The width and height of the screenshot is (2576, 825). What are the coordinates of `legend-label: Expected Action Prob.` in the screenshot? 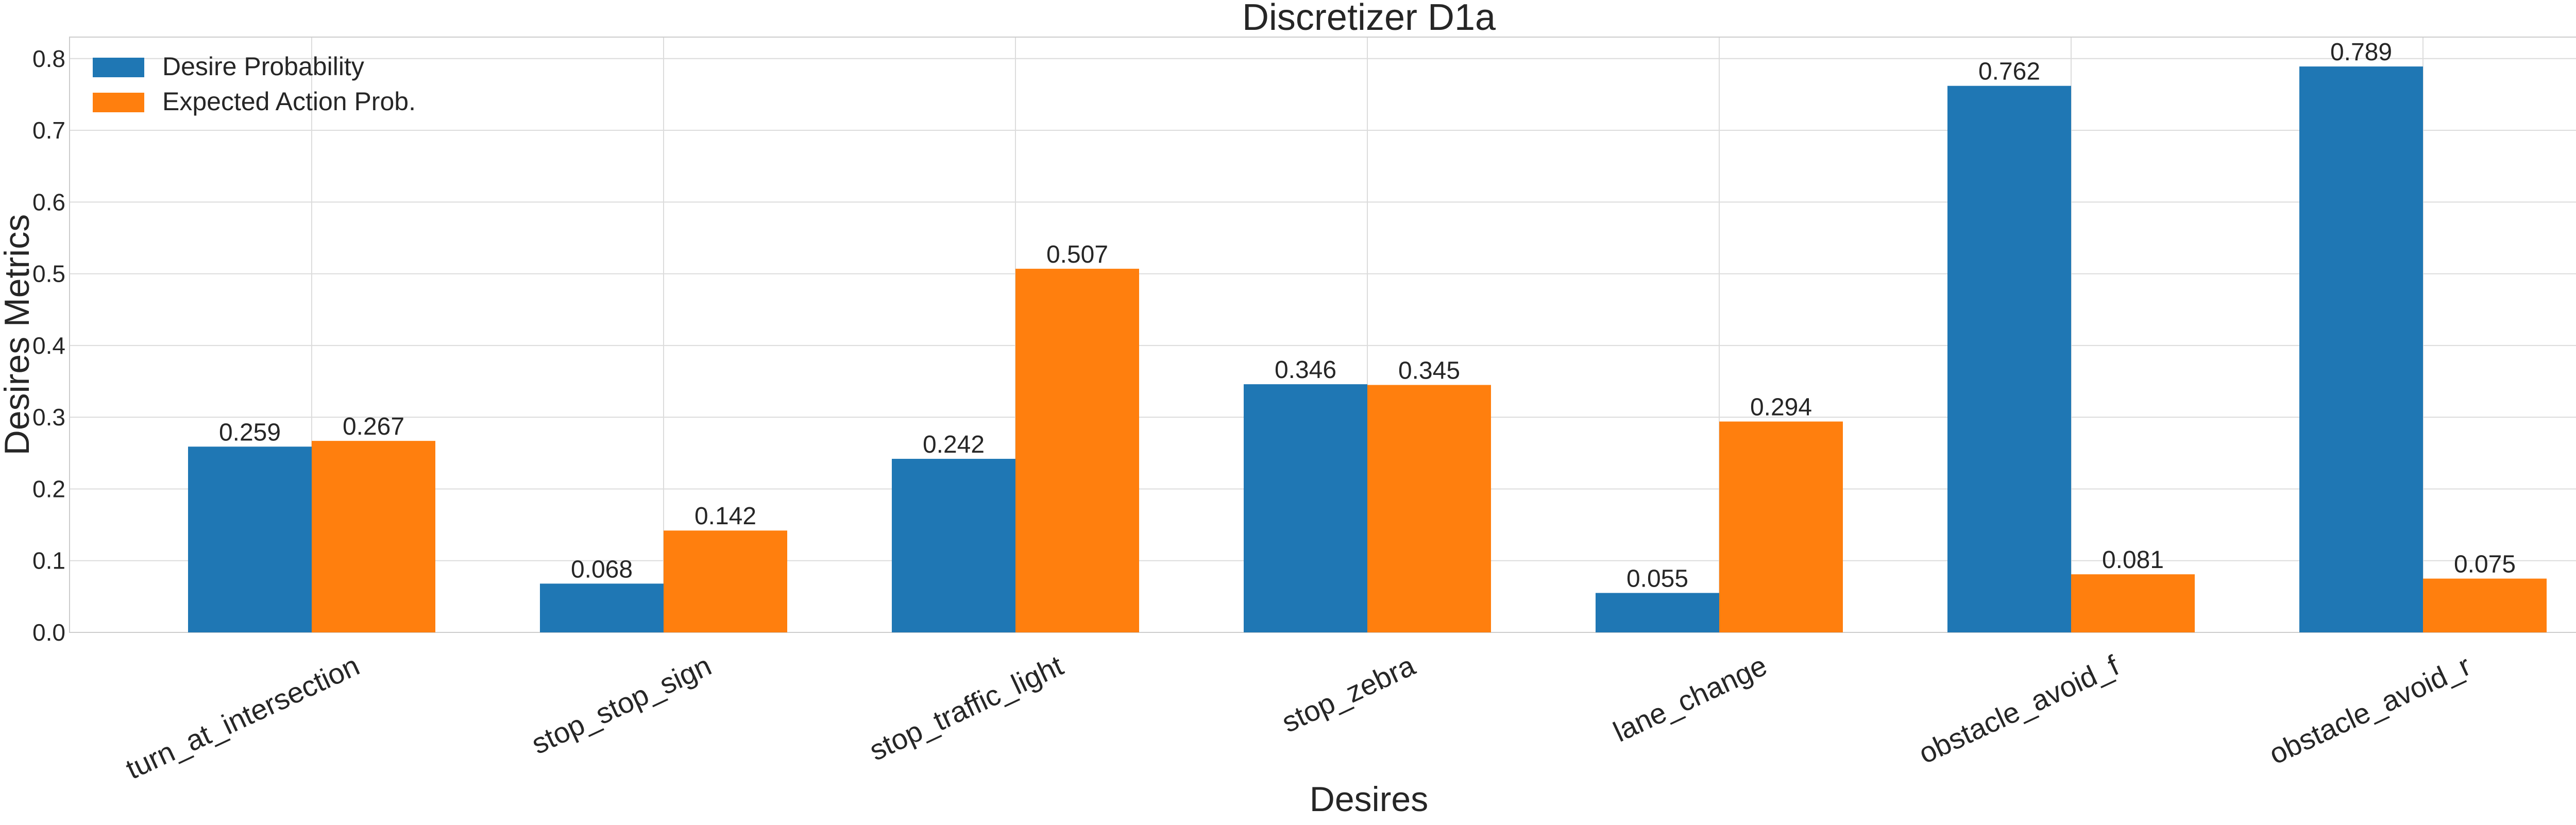 It's located at (289, 101).